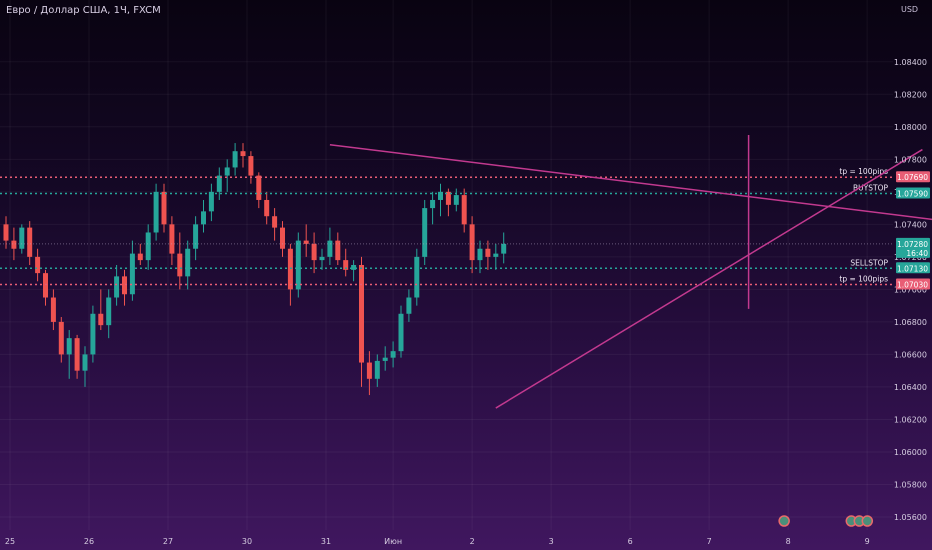 The height and width of the screenshot is (550, 932). Describe the element at coordinates (863, 171) in the screenshot. I see `level-annotation-tp-upper: tp = 100pips` at that location.